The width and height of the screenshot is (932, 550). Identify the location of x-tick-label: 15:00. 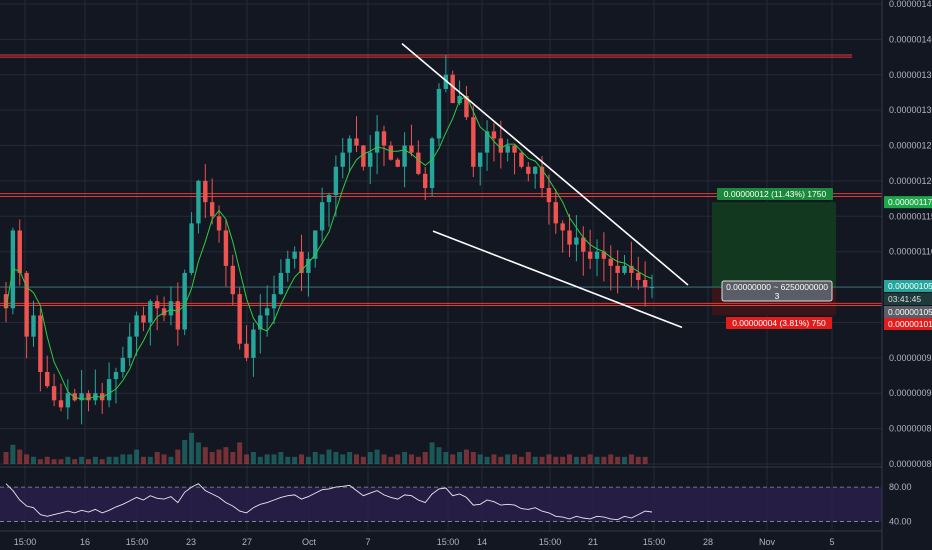
(654, 542).